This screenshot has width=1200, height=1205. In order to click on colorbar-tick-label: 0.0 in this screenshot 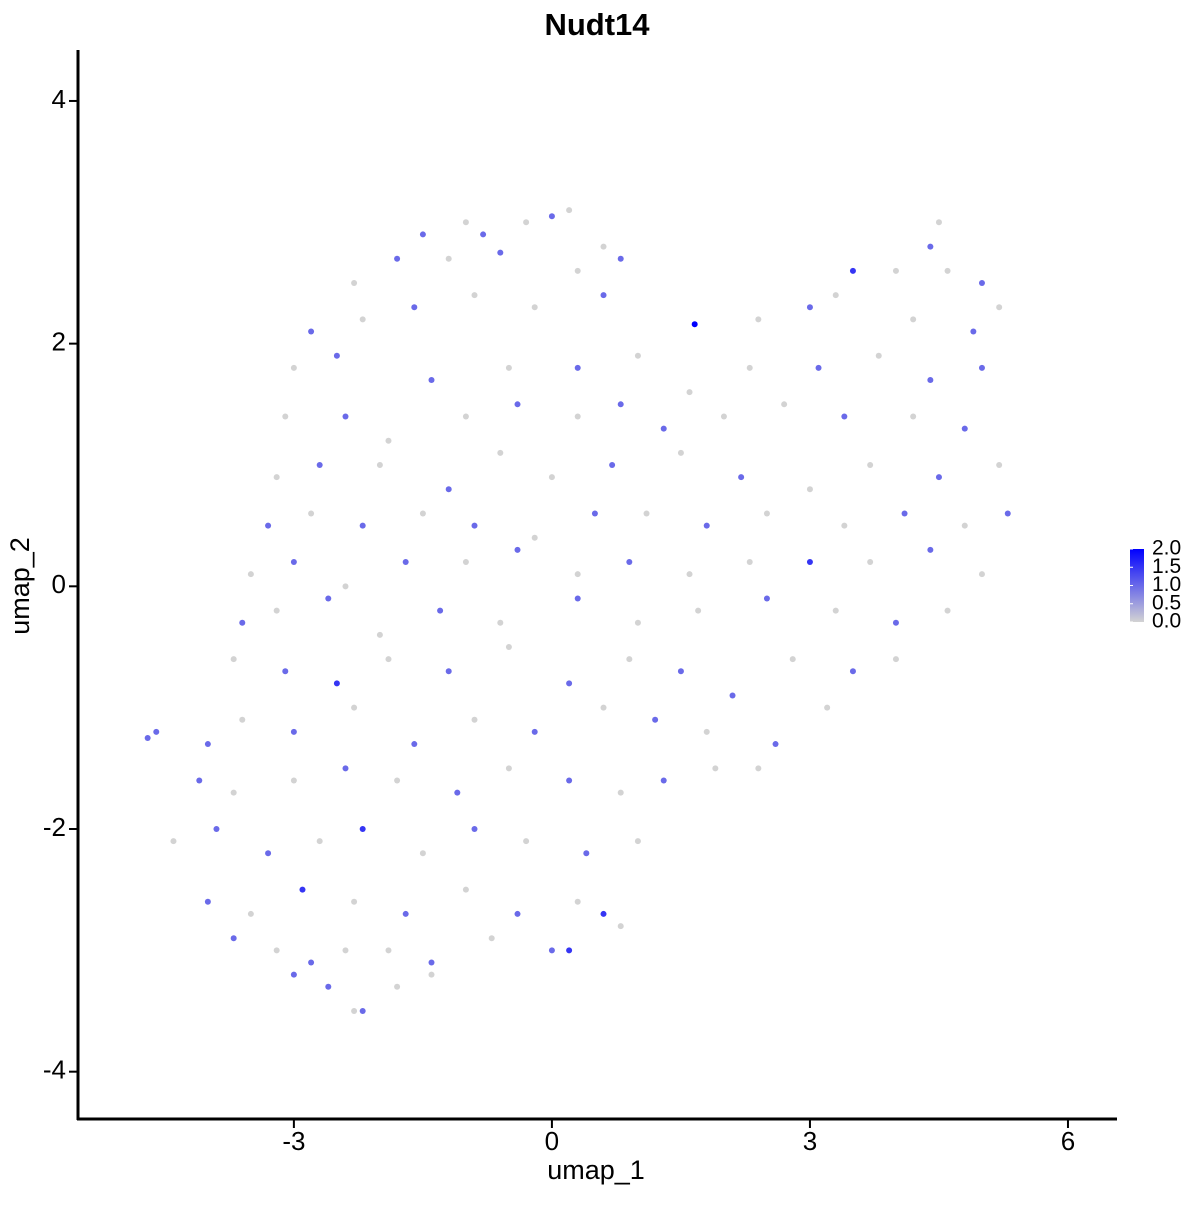, I will do `click(1166, 621)`.